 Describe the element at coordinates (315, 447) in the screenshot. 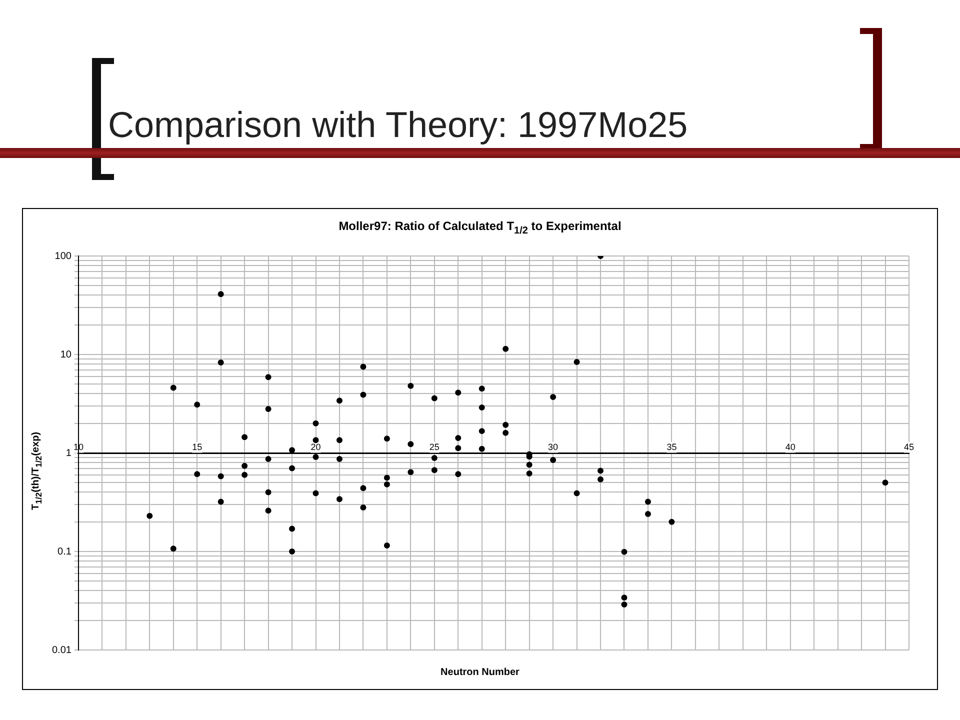

I see `x-tick-label: 20` at that location.